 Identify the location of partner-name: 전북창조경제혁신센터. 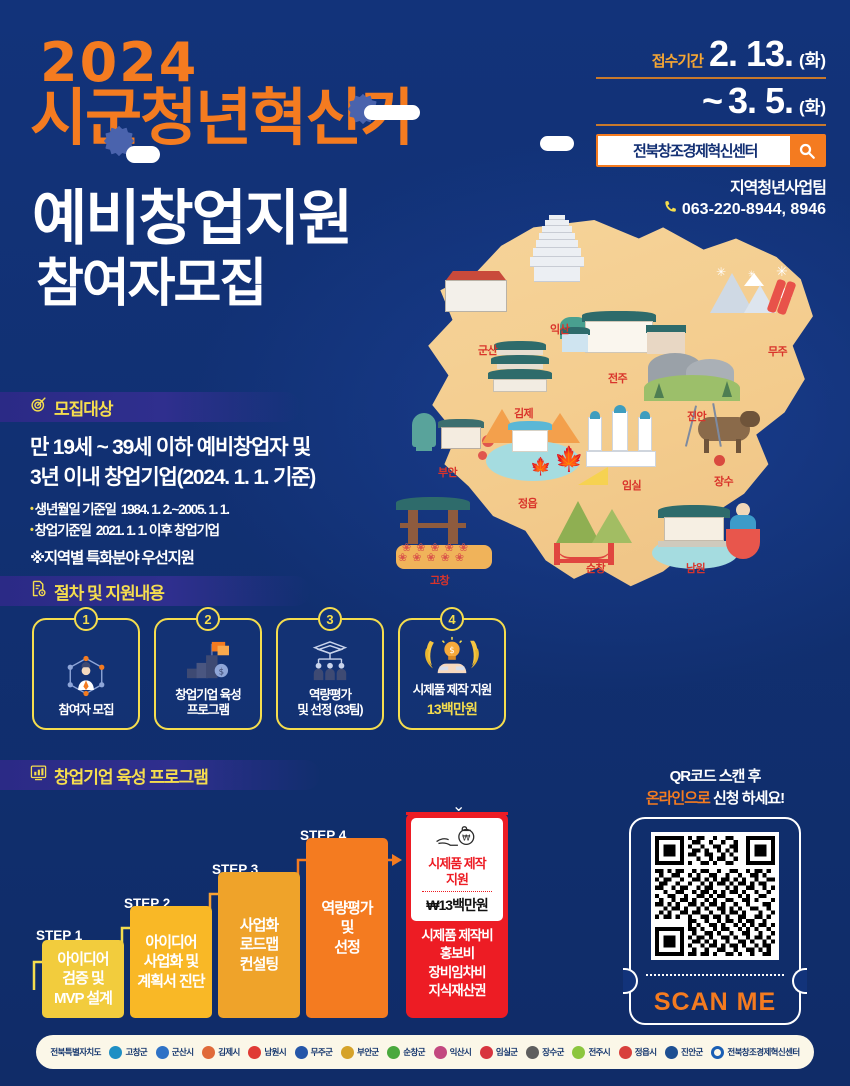
(763, 1052).